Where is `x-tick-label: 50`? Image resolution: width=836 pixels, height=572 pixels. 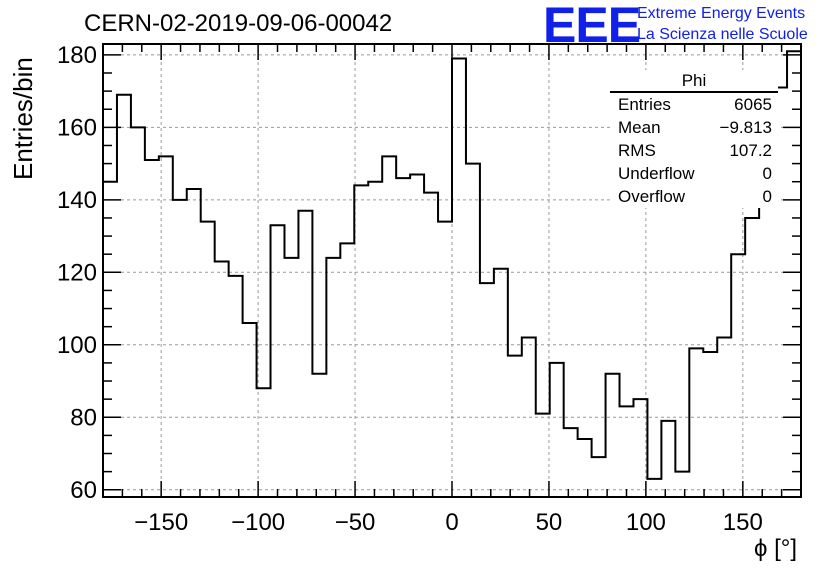 x-tick-label: 50 is located at coordinates (549, 522).